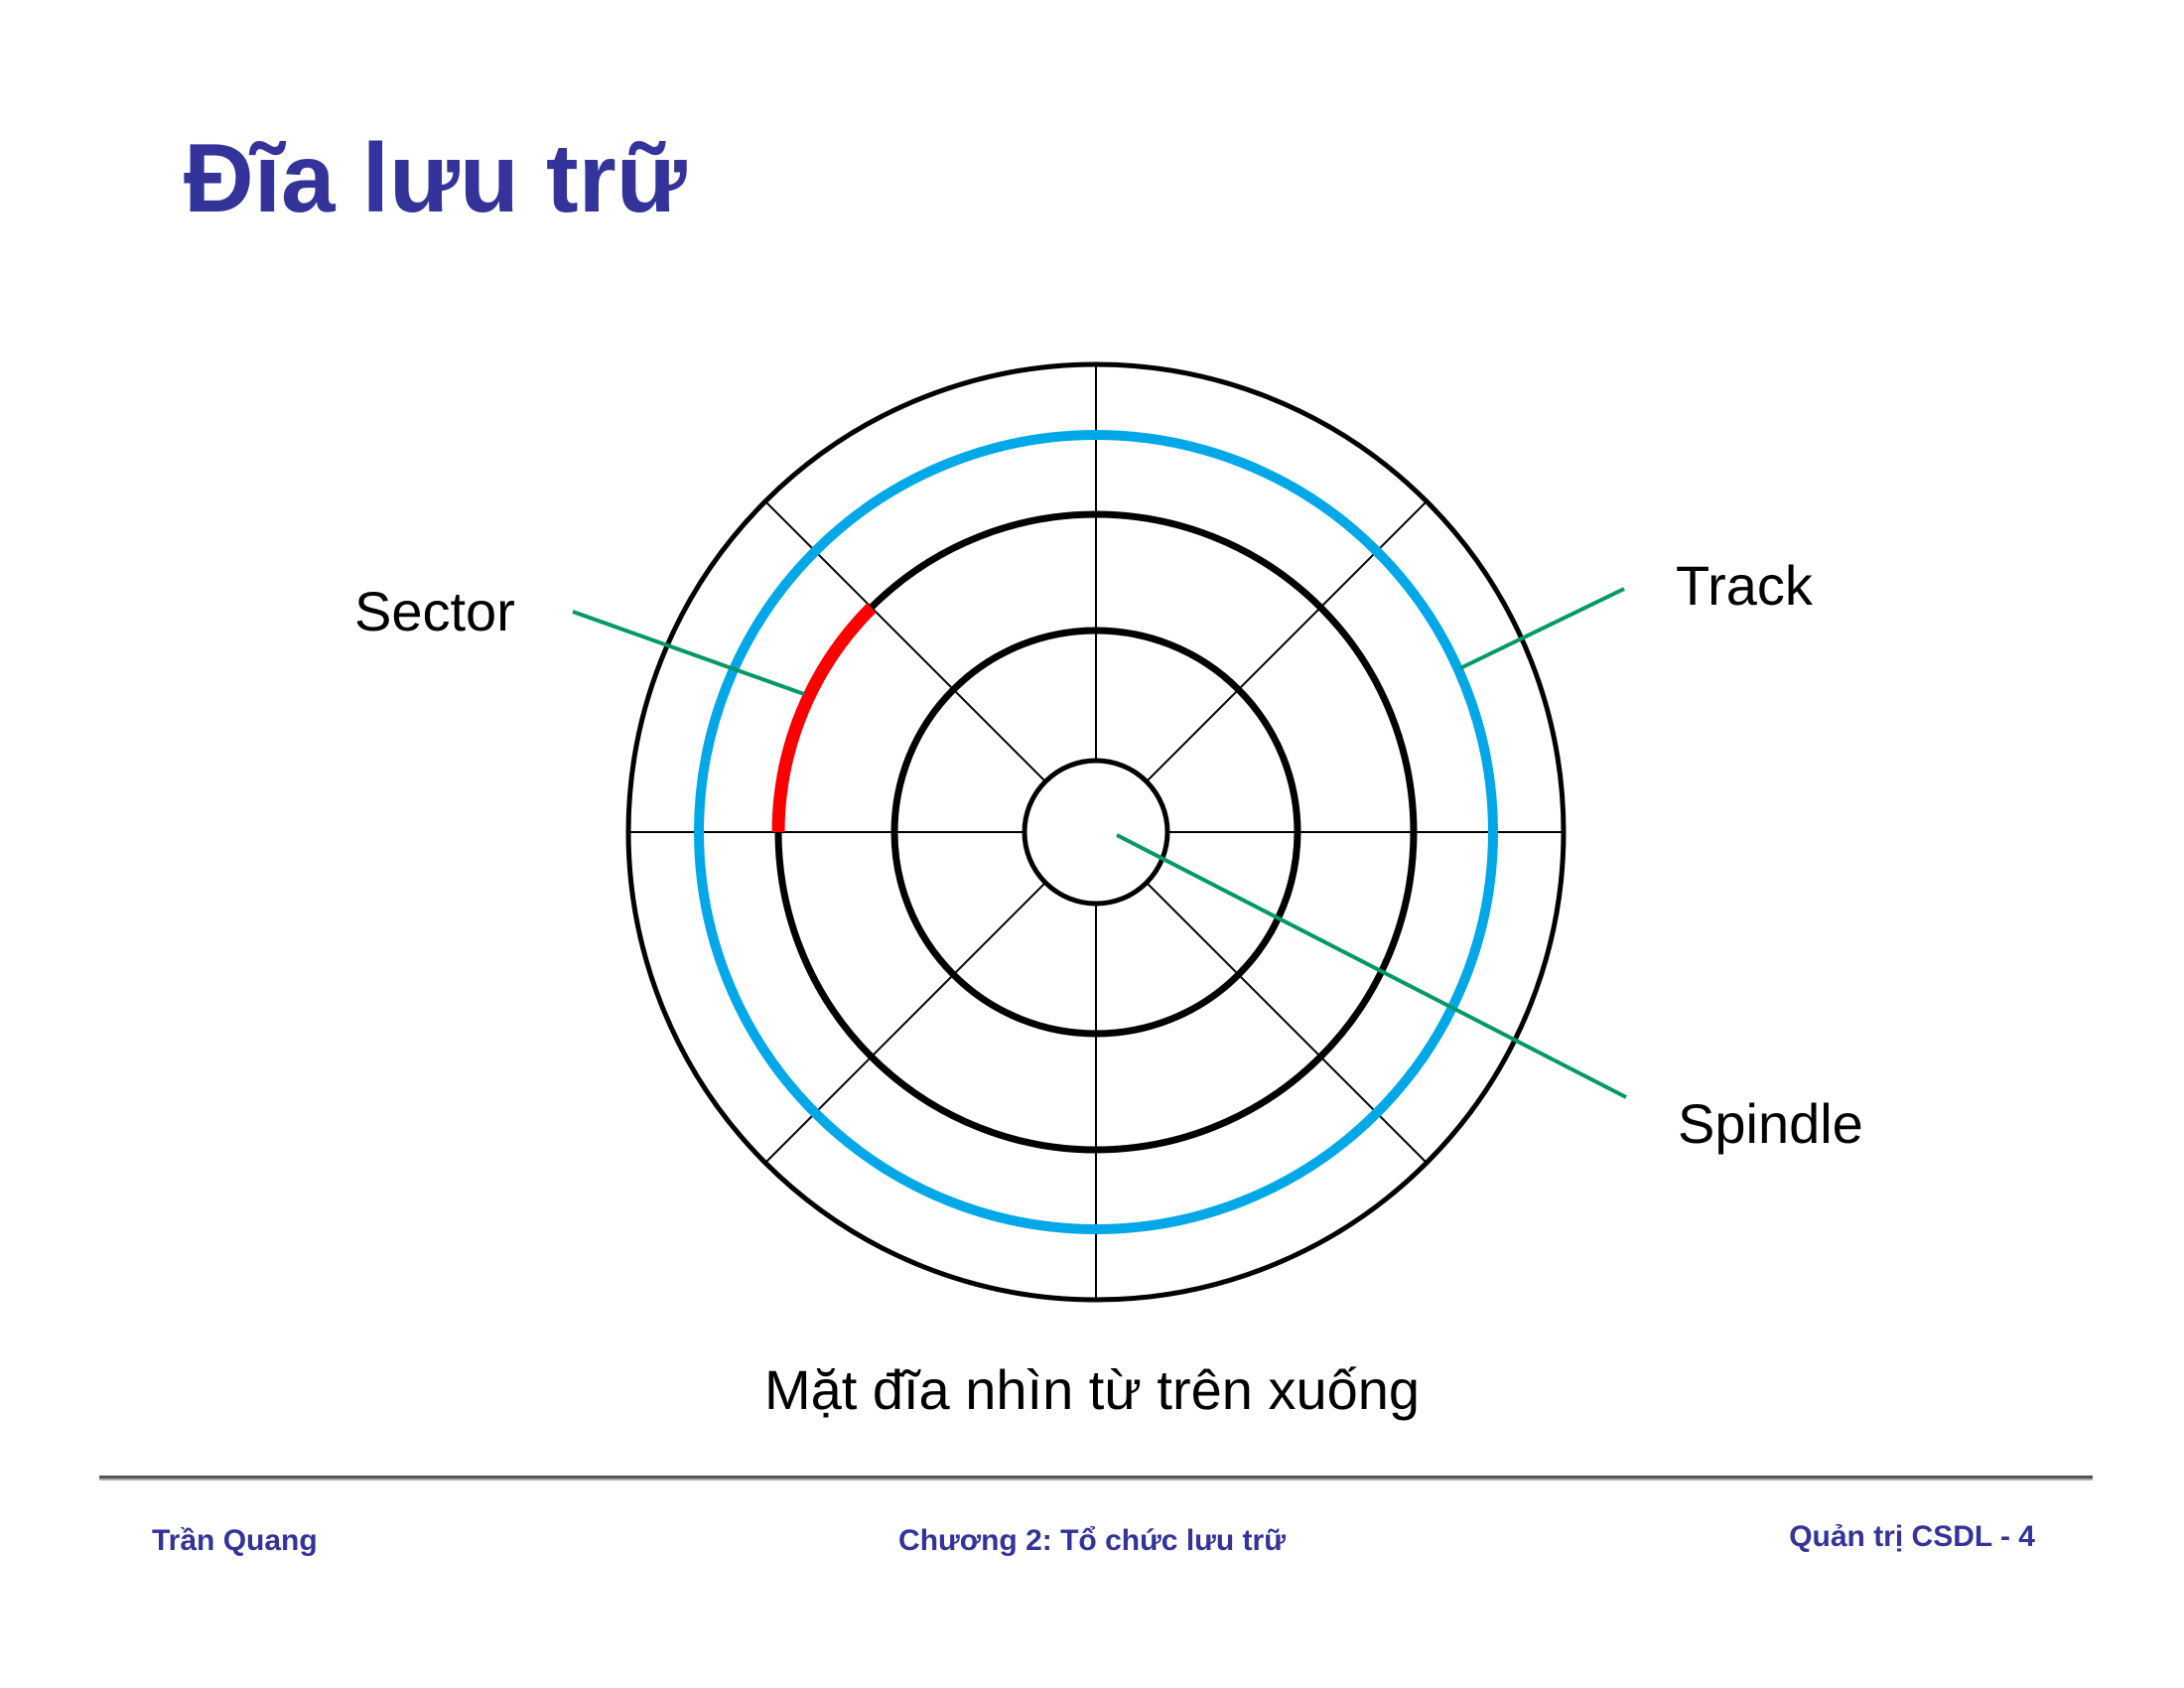 This screenshot has height=1688, width=2184. What do you see at coordinates (1770, 1123) in the screenshot?
I see `spindle-label: Spindle` at bounding box center [1770, 1123].